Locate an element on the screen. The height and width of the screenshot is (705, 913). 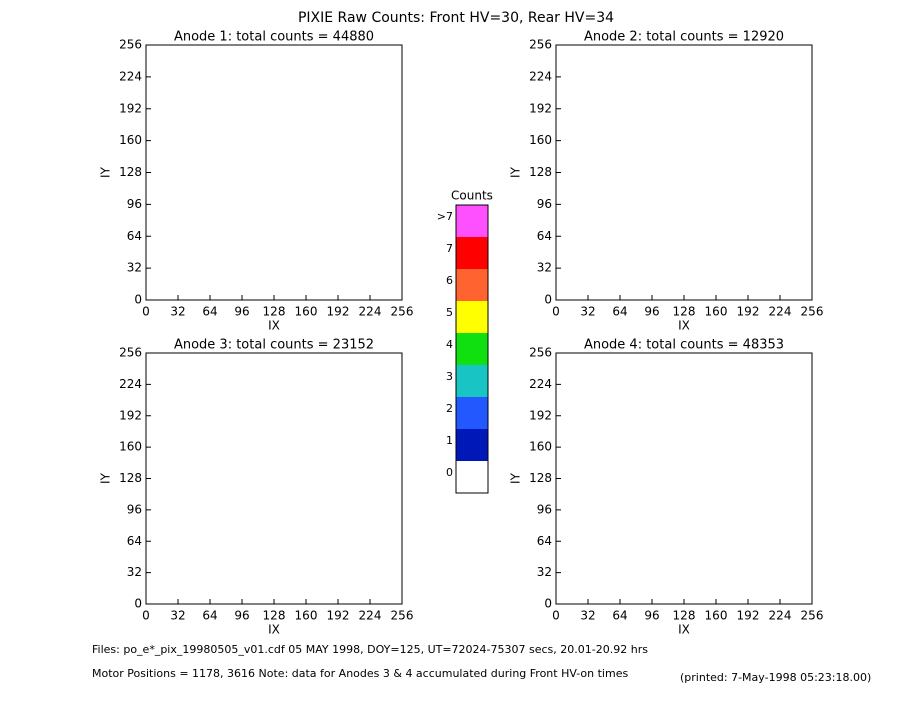
panel-title: Anode 1: total counts = 44880 is located at coordinates (274, 37).